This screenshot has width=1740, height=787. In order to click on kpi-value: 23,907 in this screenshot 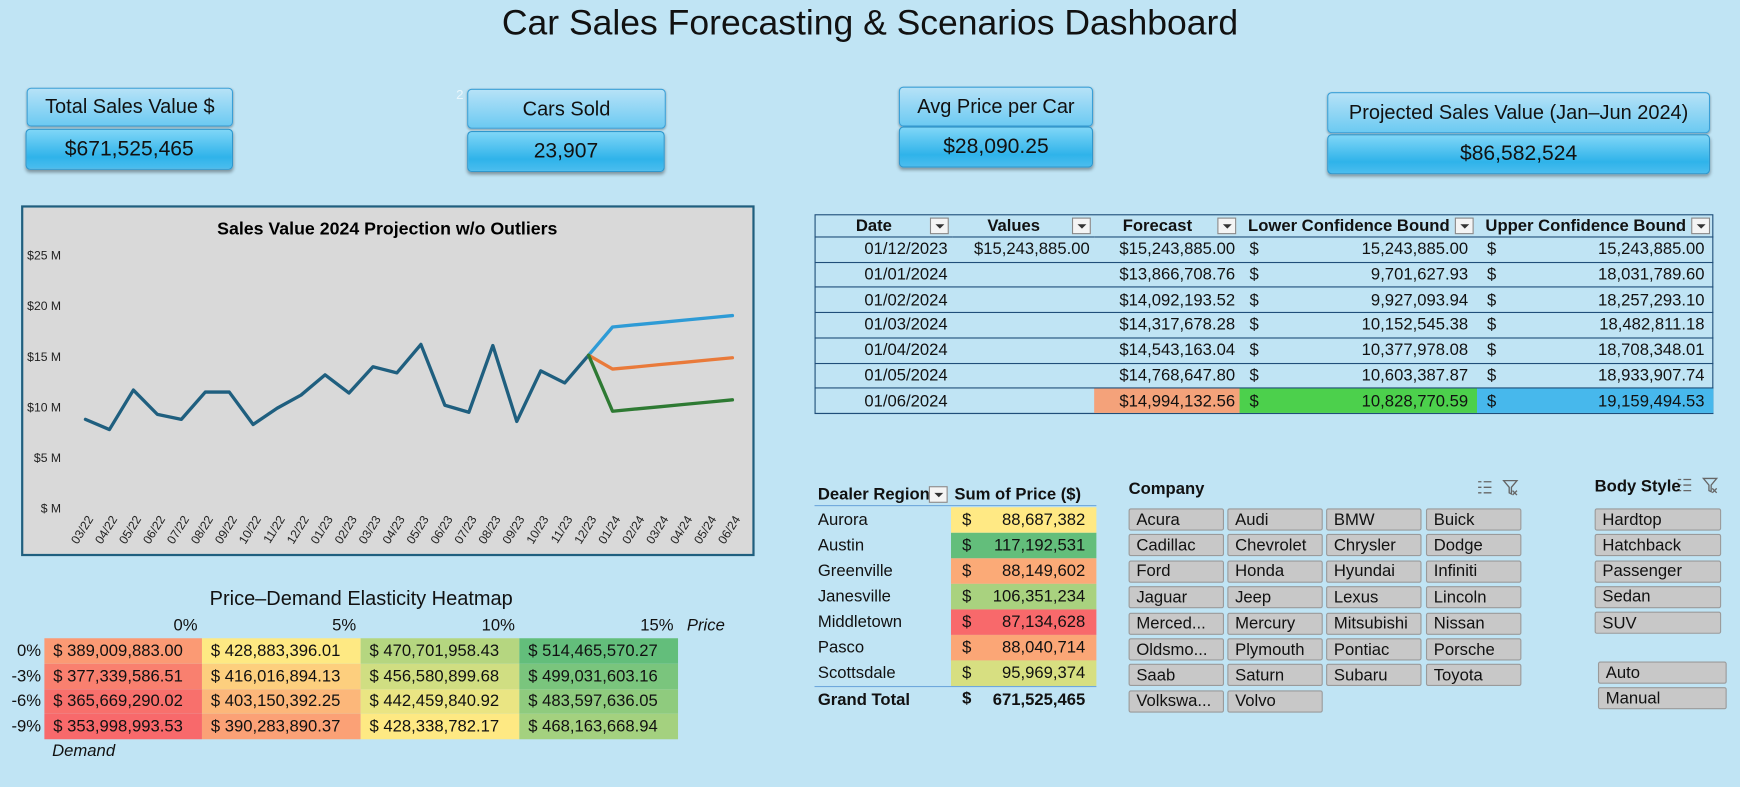, I will do `click(566, 151)`.